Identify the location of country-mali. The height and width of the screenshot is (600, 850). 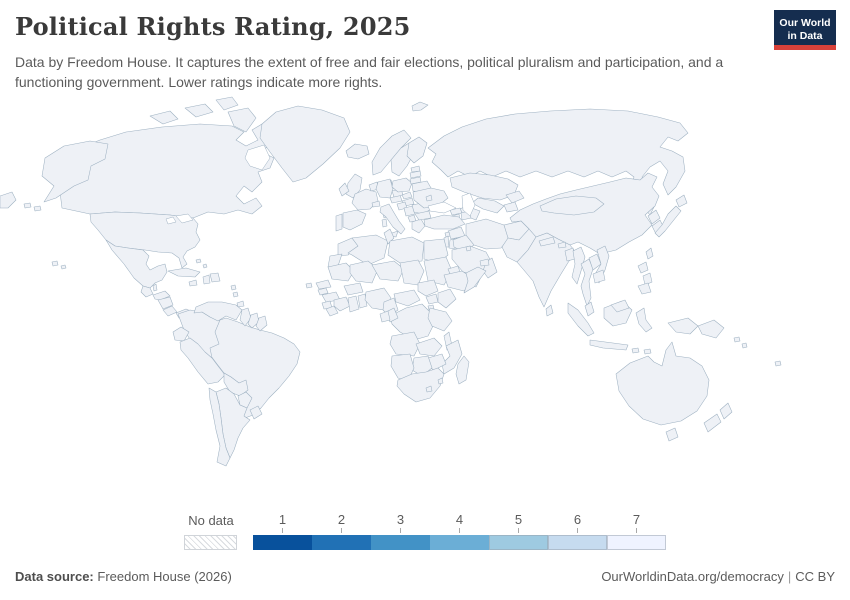
(364, 272).